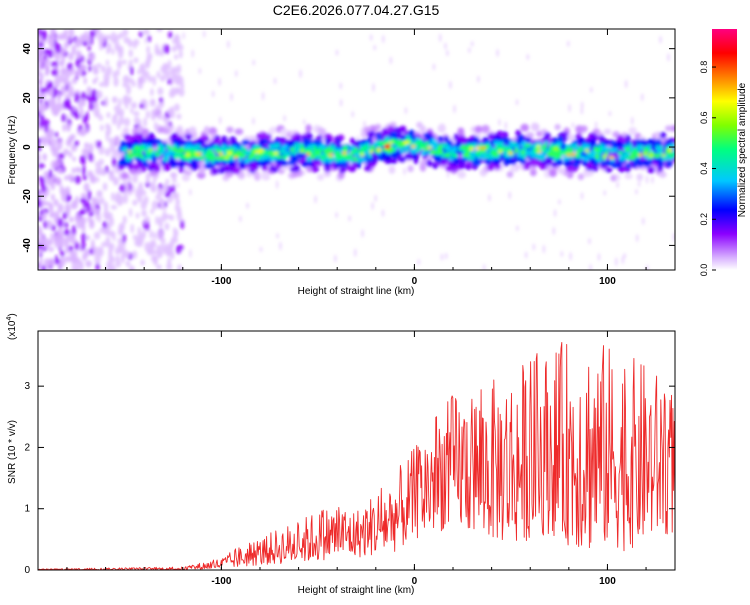  I want to click on y-tick-label: 0, so click(27, 147).